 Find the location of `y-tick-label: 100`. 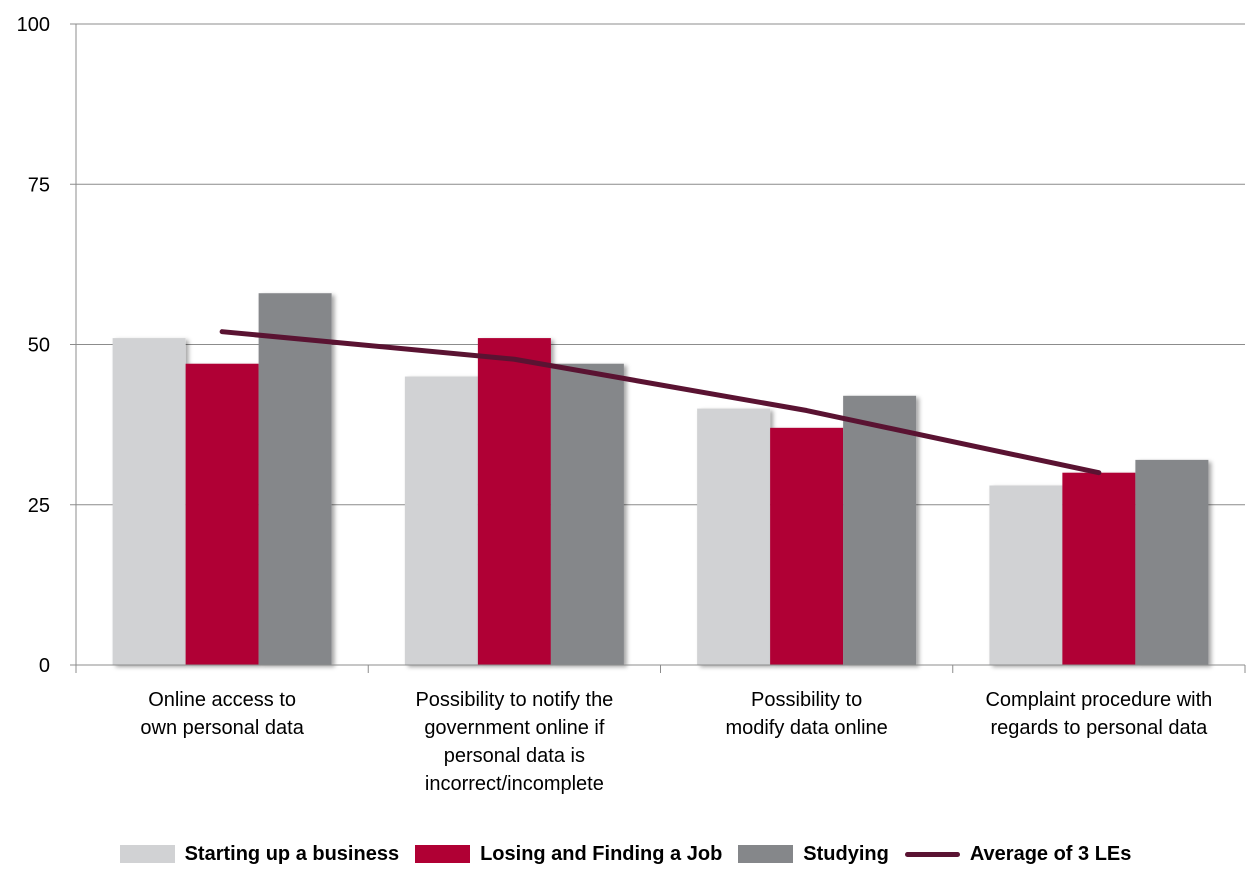

y-tick-label: 100 is located at coordinates (33, 25).